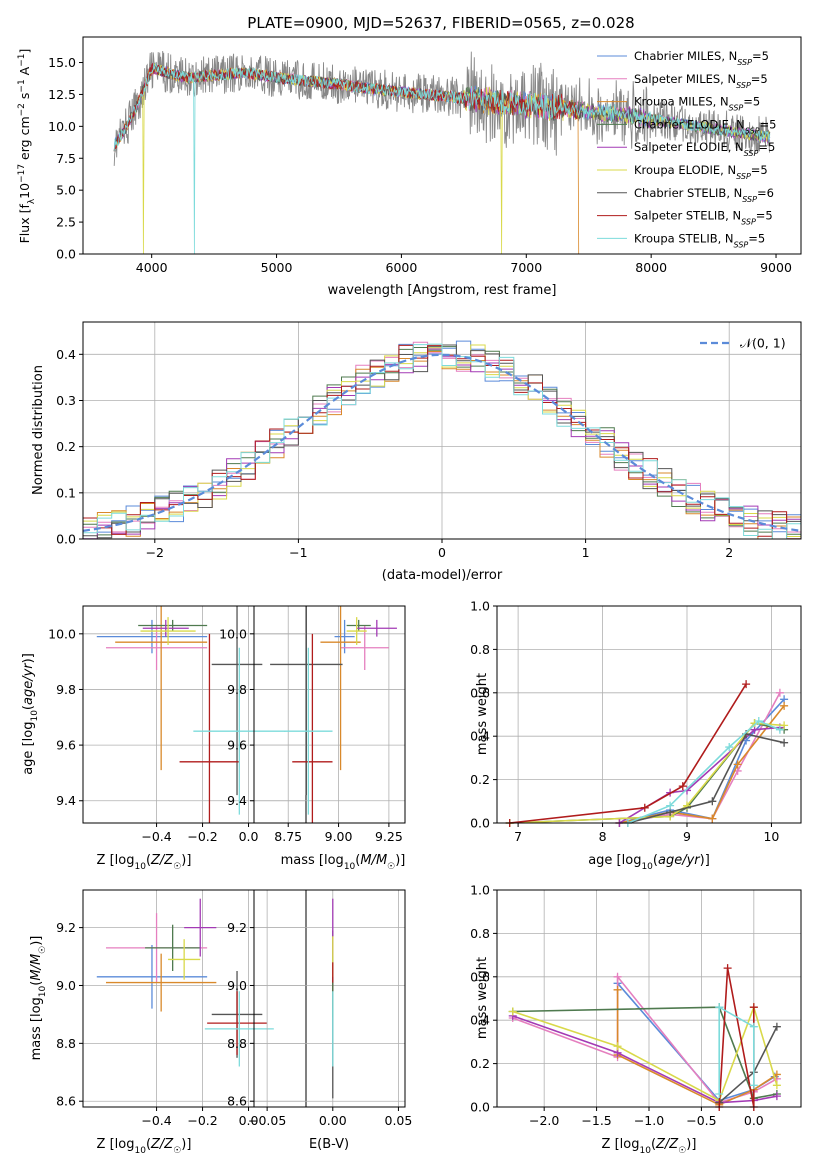  I want to click on age-vs-Z-ylabel-part: (, so click(28, 707).